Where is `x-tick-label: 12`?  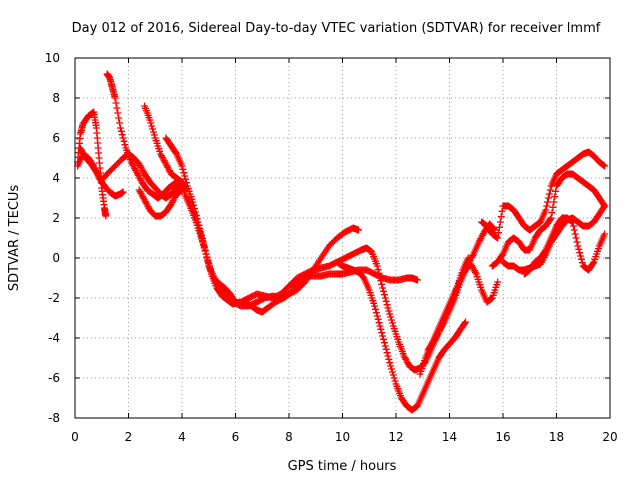 x-tick-label: 12 is located at coordinates (395, 437).